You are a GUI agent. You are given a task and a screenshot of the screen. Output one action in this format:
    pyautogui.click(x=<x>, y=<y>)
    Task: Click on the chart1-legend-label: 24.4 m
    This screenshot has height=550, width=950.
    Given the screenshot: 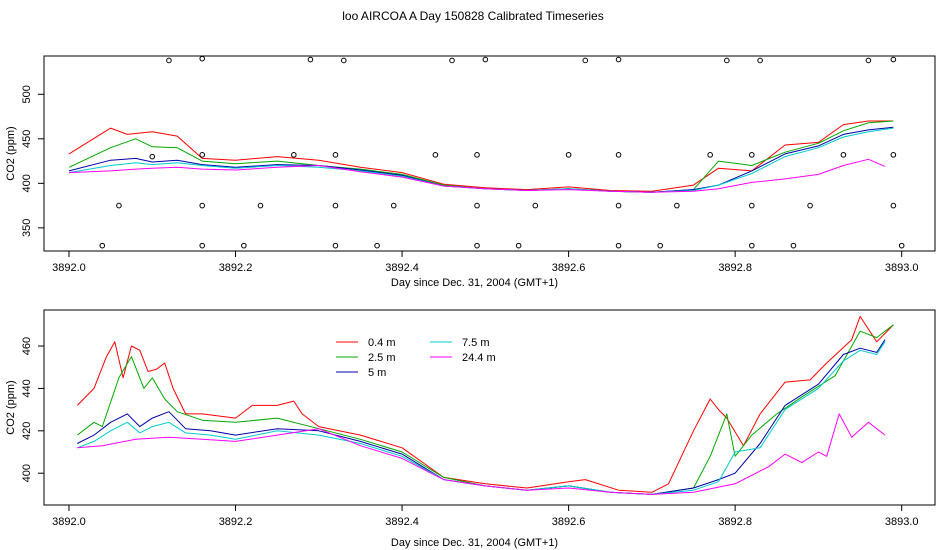 What is the action you would take?
    pyautogui.click(x=479, y=358)
    